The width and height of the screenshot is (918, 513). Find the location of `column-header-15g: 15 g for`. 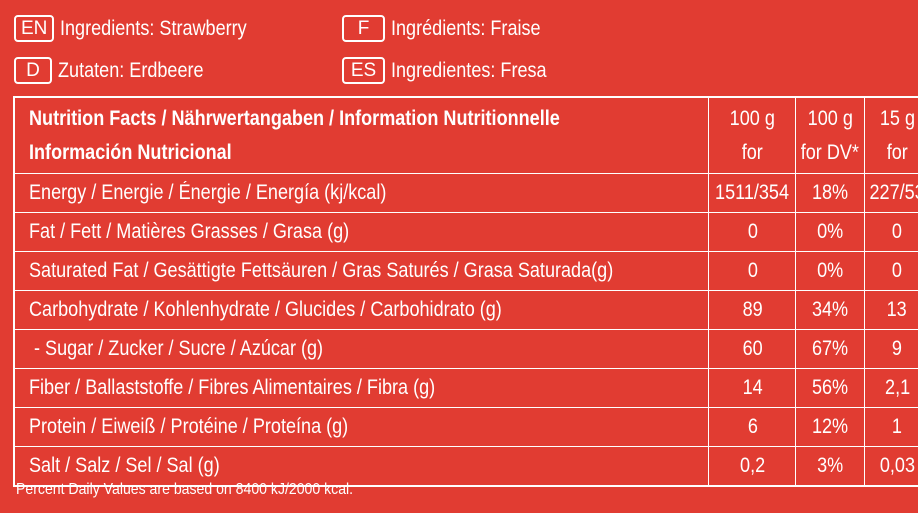

column-header-15g: 15 g for is located at coordinates (891, 135).